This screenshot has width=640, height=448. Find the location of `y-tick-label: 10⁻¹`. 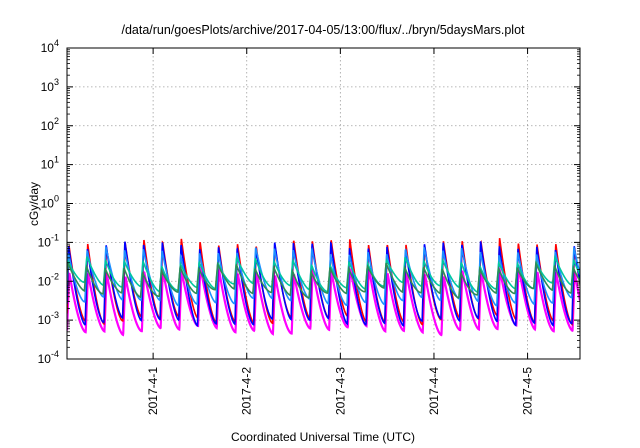

y-tick-label: 10⁻¹ is located at coordinates (48, 240).